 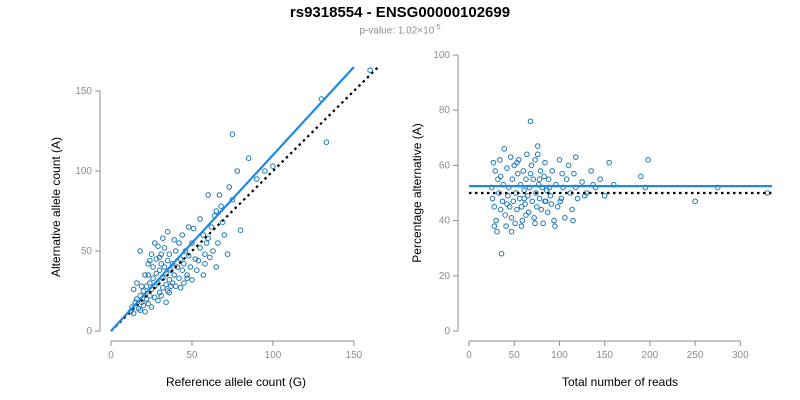 I want to click on p-value-exponent: -5, so click(x=437, y=27).